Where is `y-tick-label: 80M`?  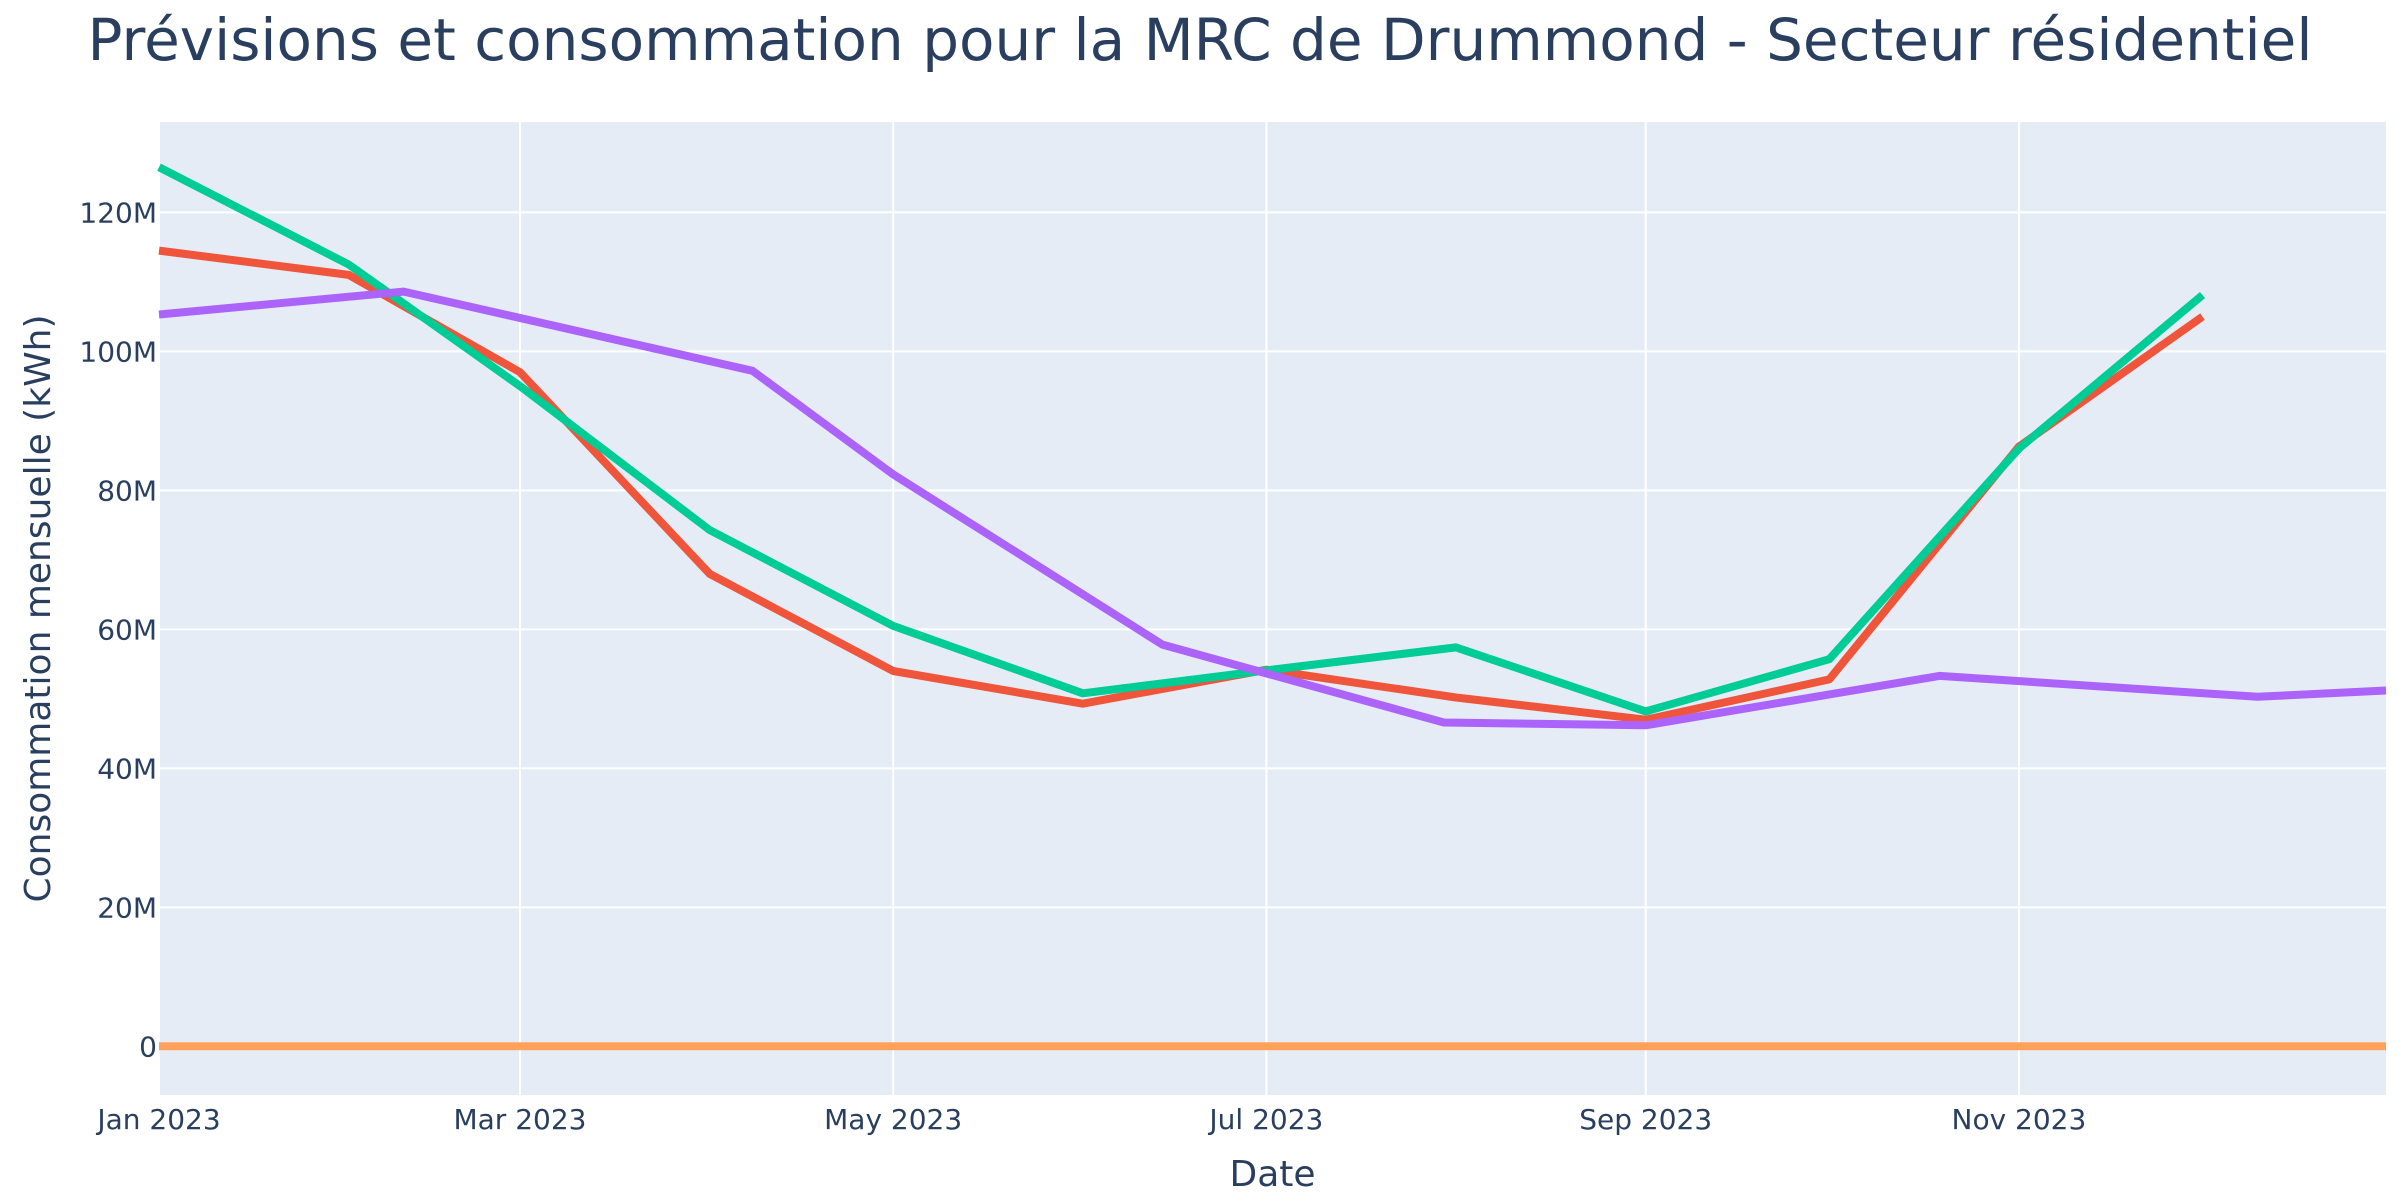
y-tick-label: 80M is located at coordinates (127, 490).